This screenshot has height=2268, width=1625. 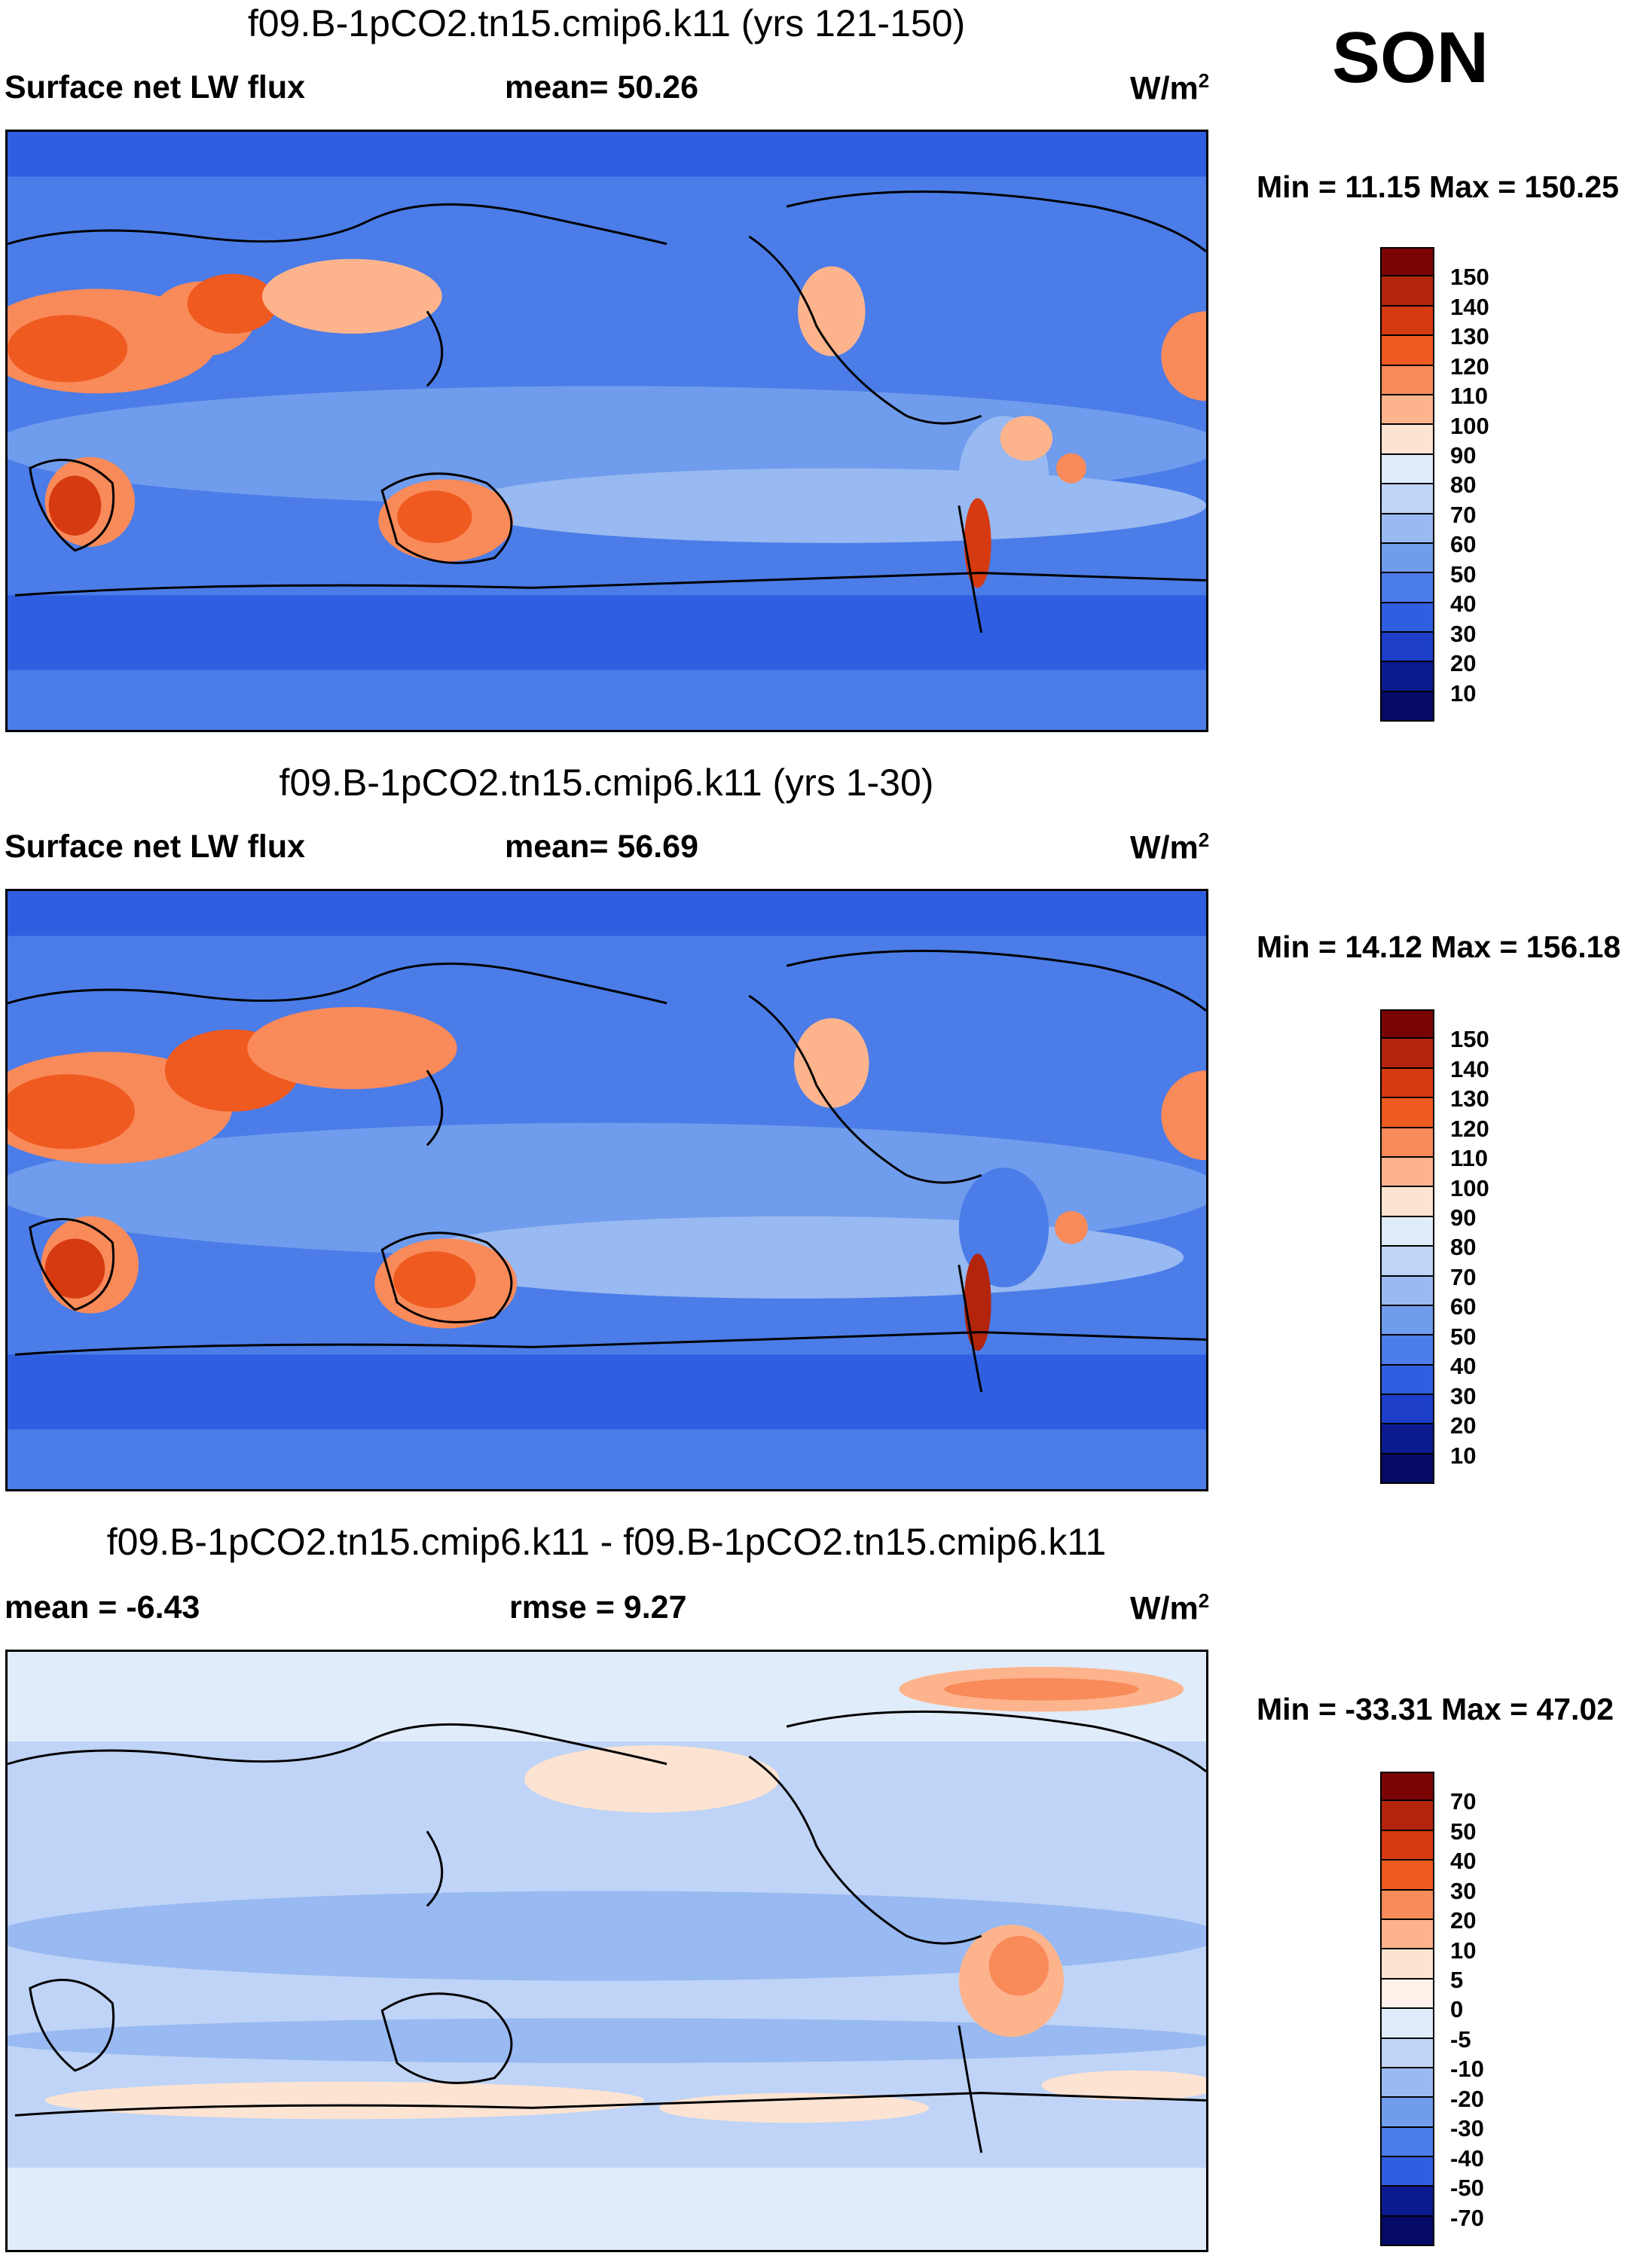 What do you see at coordinates (155, 87) in the screenshot?
I see `panel1-field-label: Surface net LW flux` at bounding box center [155, 87].